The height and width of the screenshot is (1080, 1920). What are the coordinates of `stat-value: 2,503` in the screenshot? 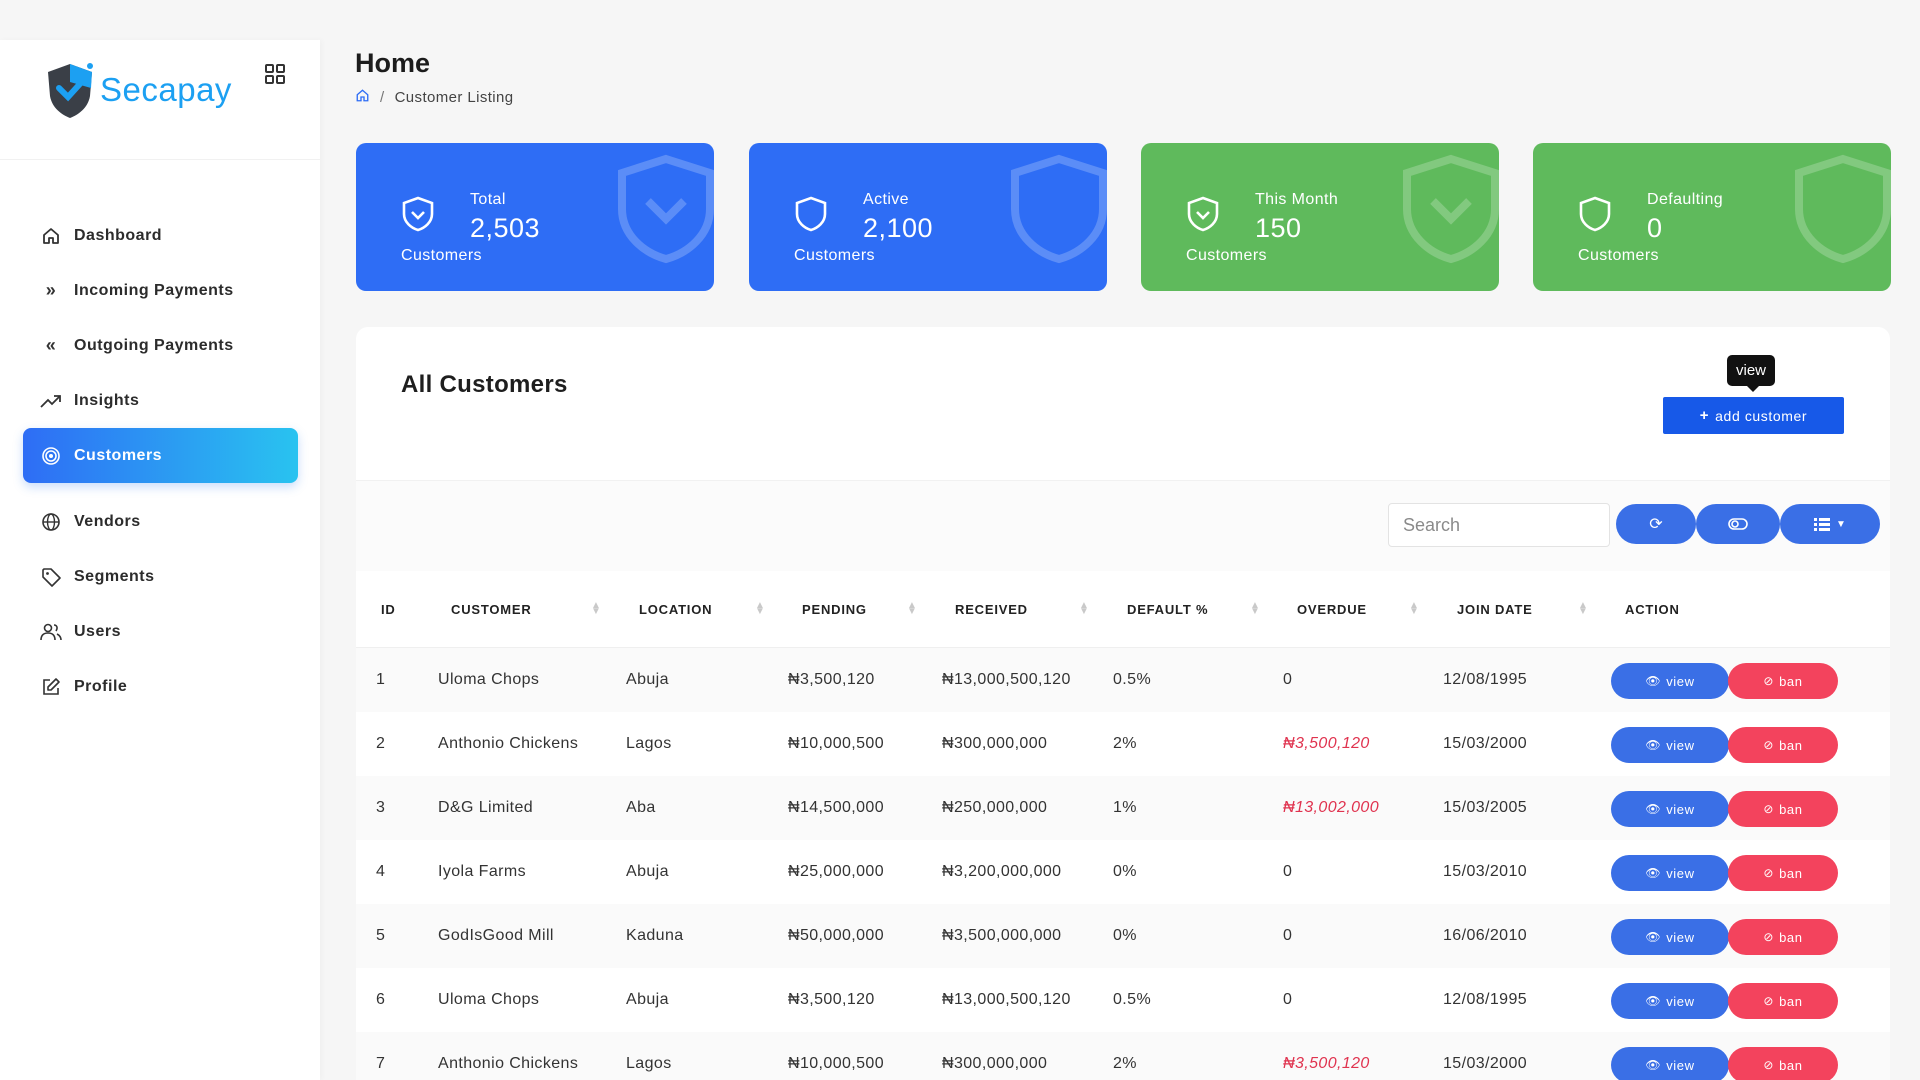 It's located at (505, 228).